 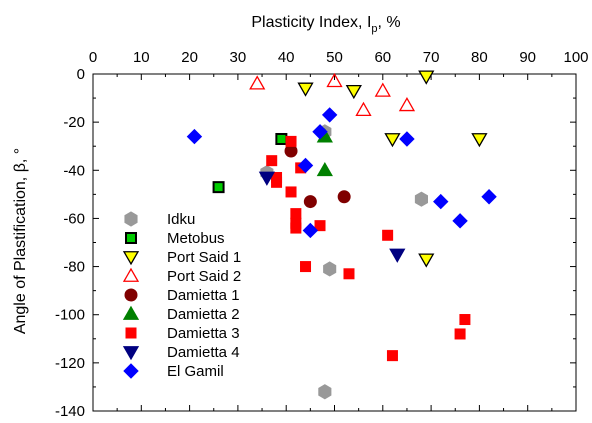 I want to click on legend-label: Port Said 2, so click(x=204, y=276).